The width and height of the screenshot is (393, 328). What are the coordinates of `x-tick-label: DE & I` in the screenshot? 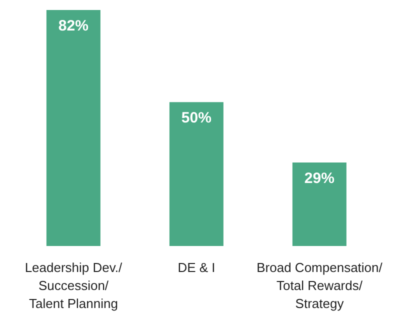 It's located at (197, 267).